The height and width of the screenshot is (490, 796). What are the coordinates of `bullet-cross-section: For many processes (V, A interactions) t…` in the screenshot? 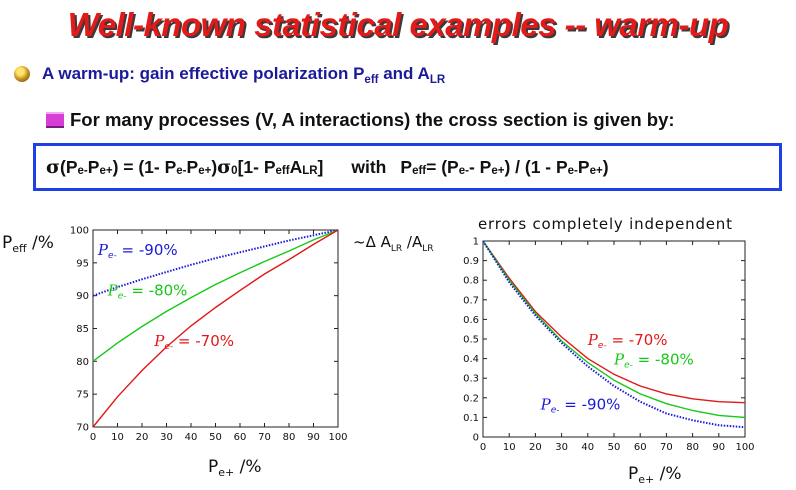 It's located at (360, 120).